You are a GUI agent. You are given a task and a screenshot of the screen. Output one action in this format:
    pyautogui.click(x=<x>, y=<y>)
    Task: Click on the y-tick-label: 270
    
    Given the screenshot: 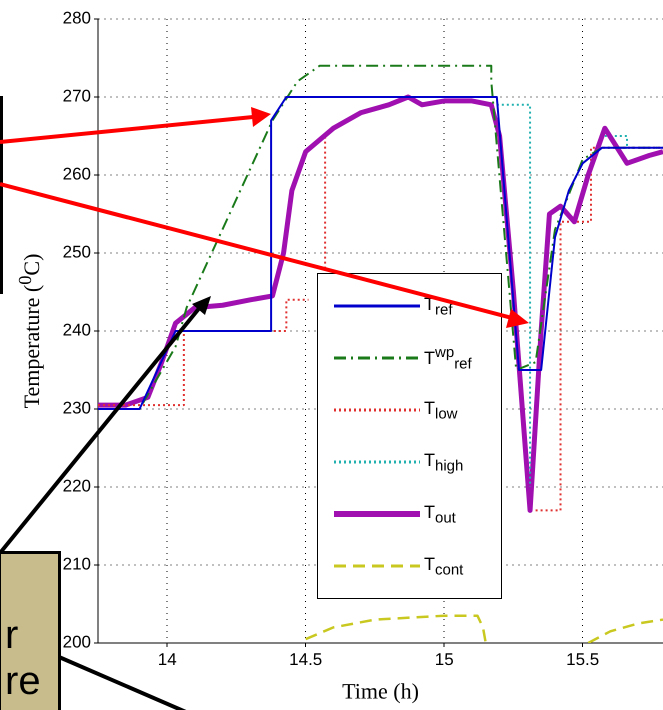 What is the action you would take?
    pyautogui.click(x=76, y=96)
    